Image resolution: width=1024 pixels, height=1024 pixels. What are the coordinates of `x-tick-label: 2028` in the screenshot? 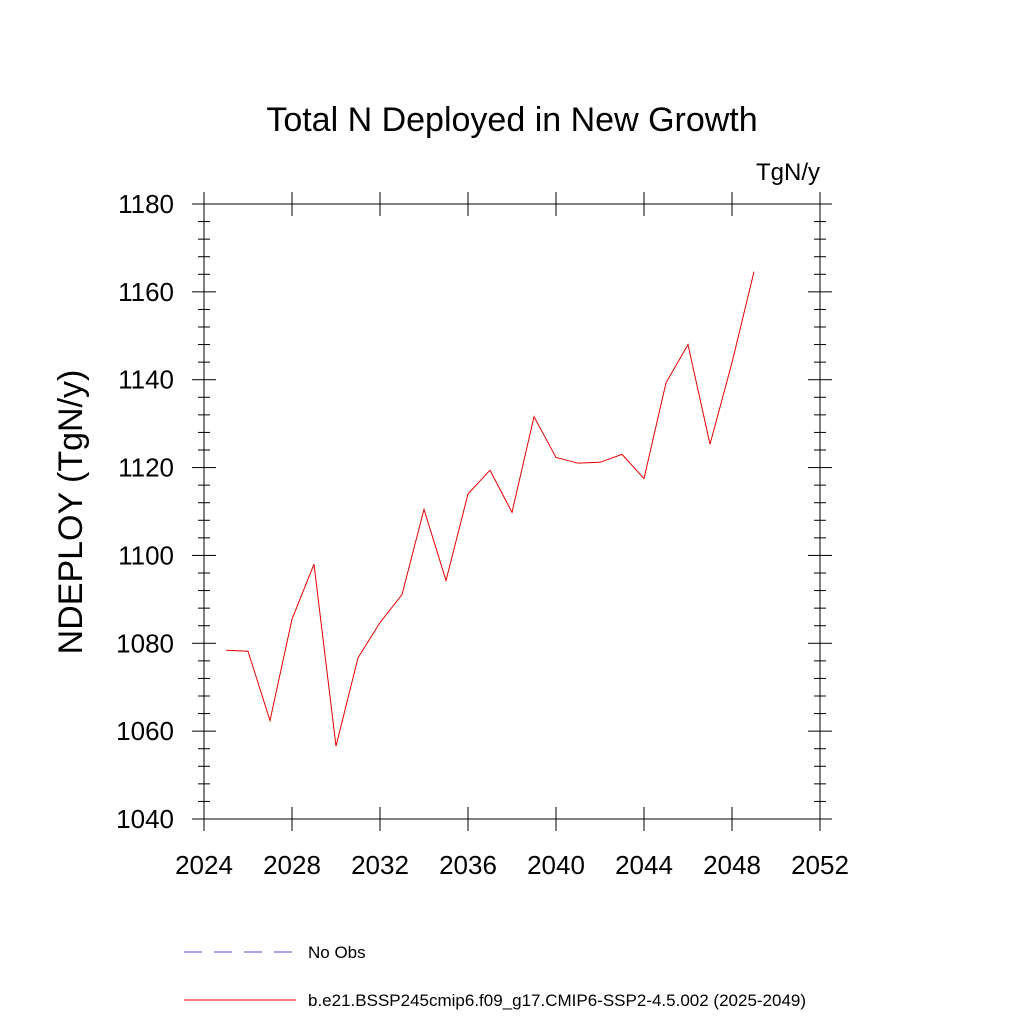 It's located at (292, 865).